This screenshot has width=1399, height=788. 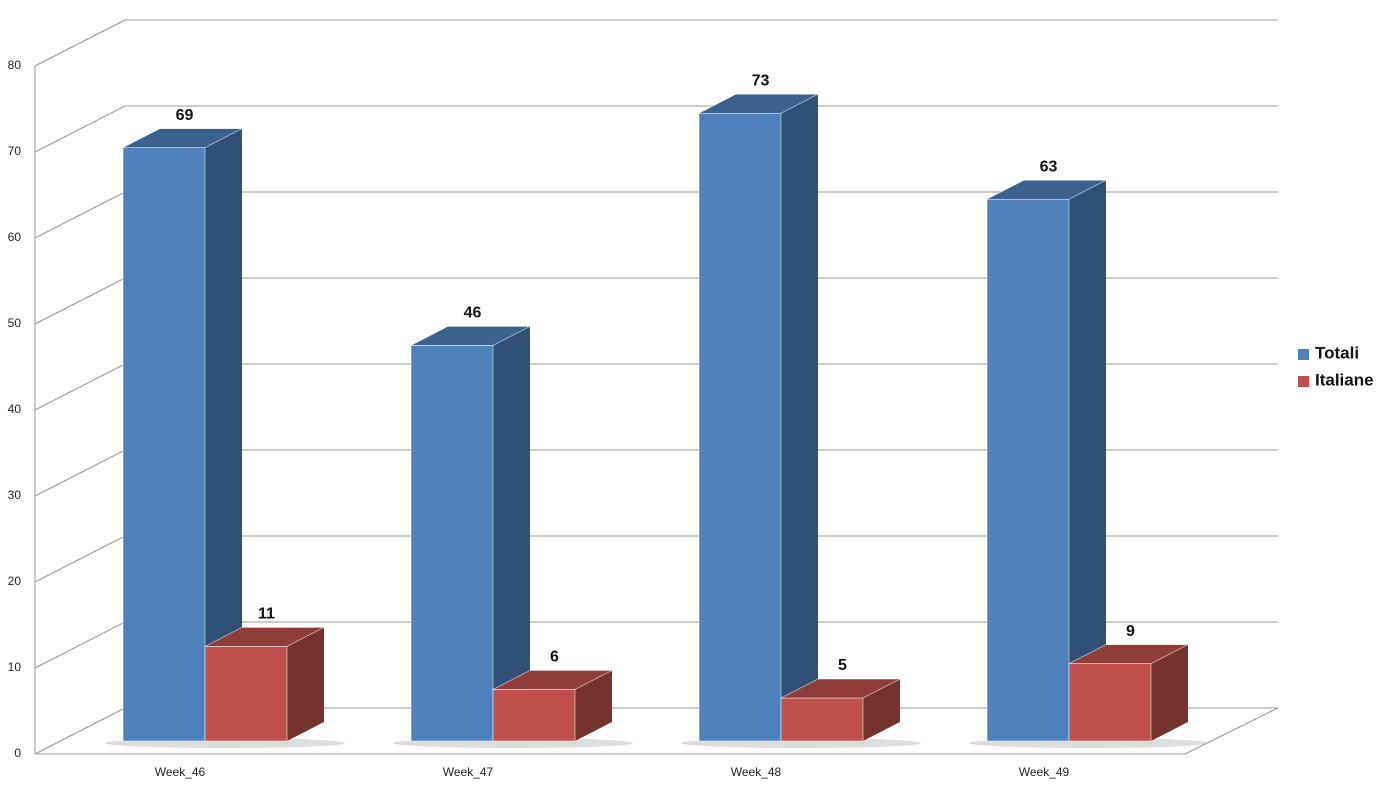 What do you see at coordinates (15, 237) in the screenshot?
I see `y-tick-label: 60` at bounding box center [15, 237].